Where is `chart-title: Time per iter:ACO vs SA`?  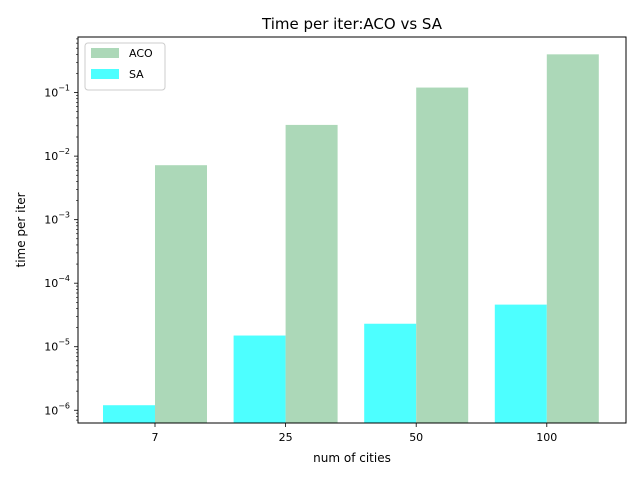 chart-title: Time per iter:ACO vs SA is located at coordinates (352, 24).